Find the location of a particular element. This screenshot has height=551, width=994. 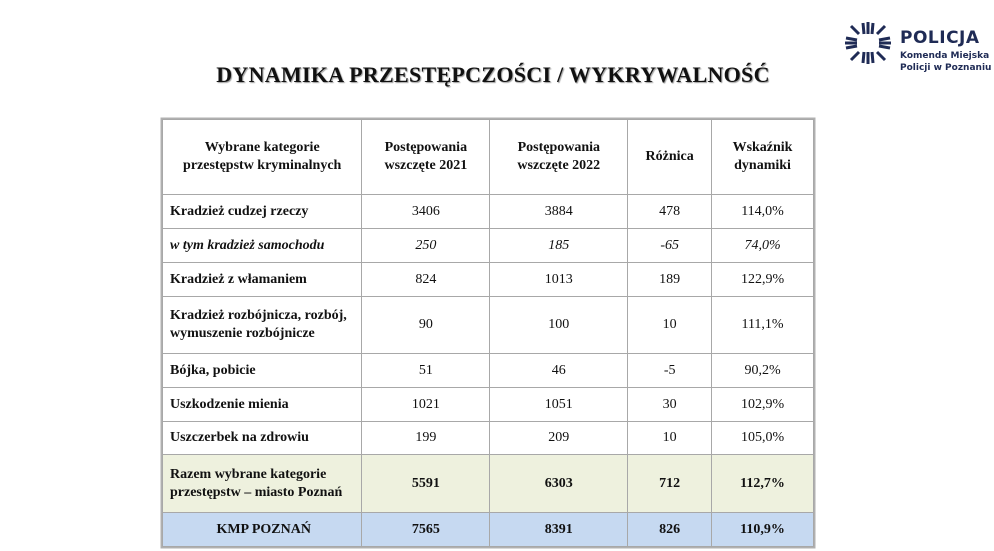

value-2021: 824 is located at coordinates (426, 279).